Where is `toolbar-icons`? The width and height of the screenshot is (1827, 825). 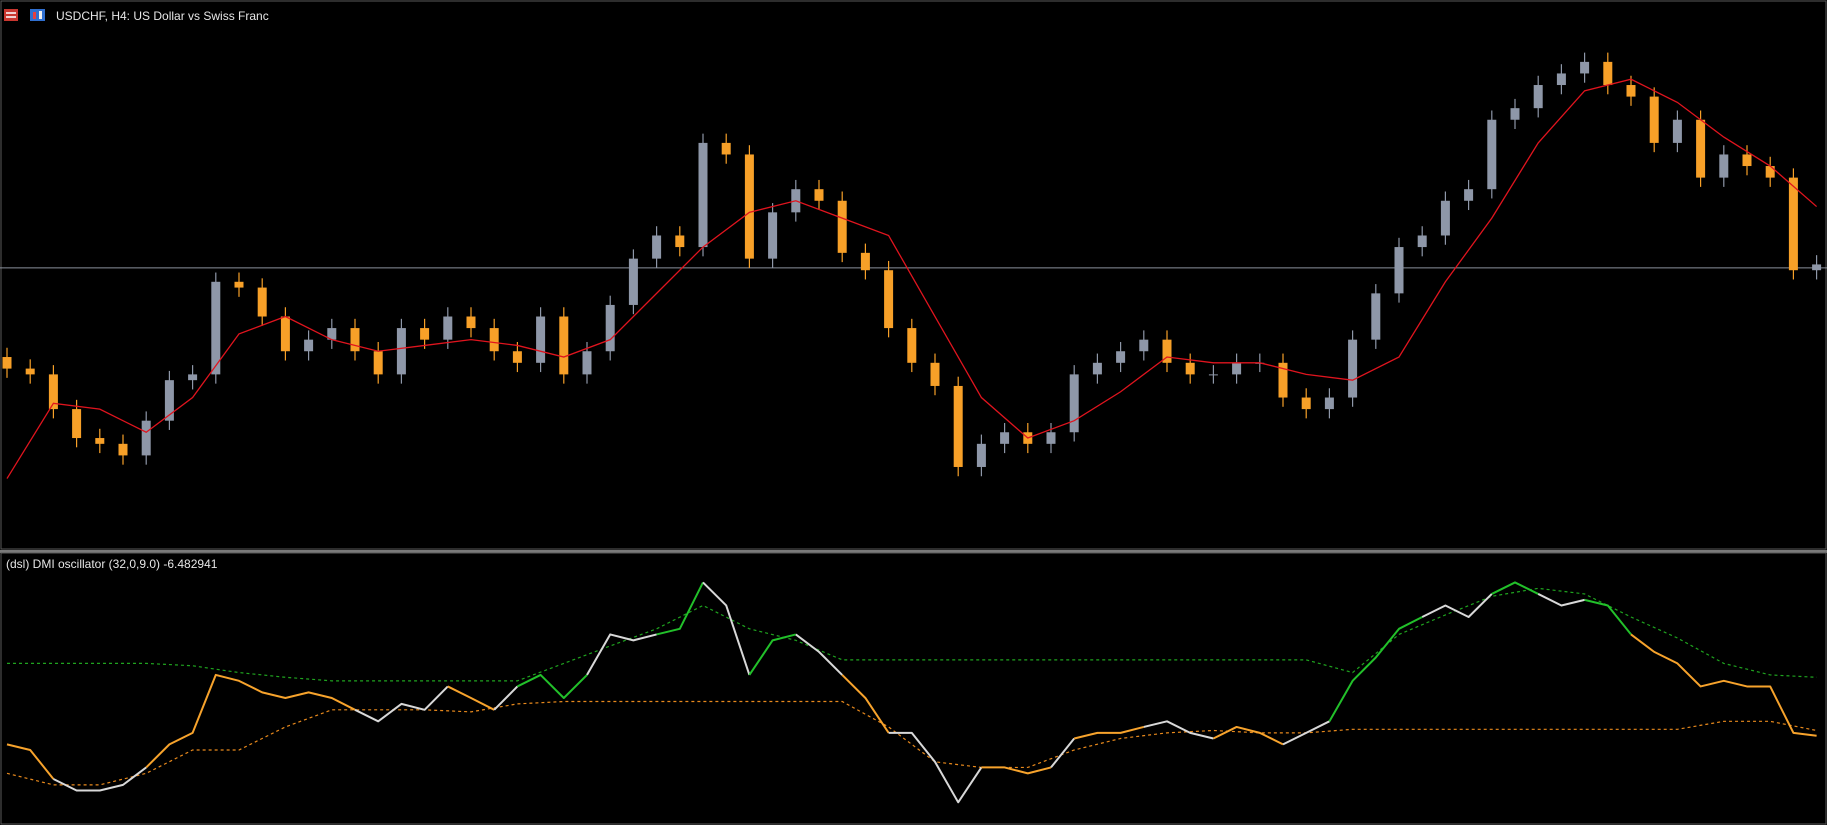 toolbar-icons is located at coordinates (24, 15).